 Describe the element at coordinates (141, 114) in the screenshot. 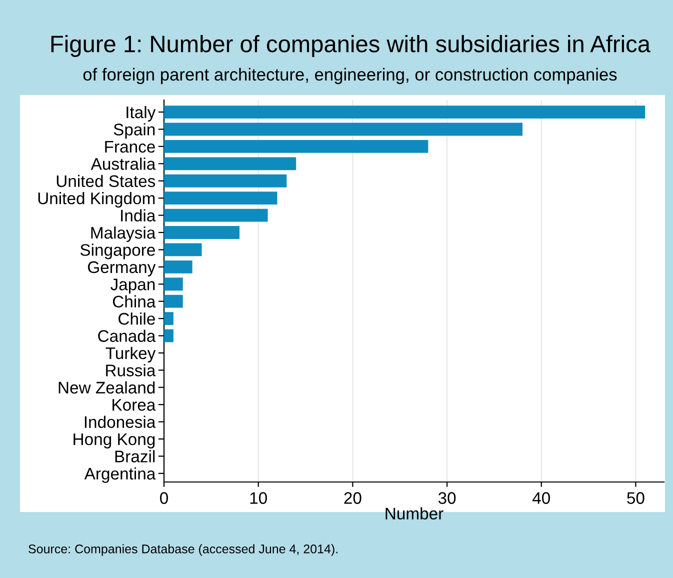

I see `y-tick-label: Italy` at that location.